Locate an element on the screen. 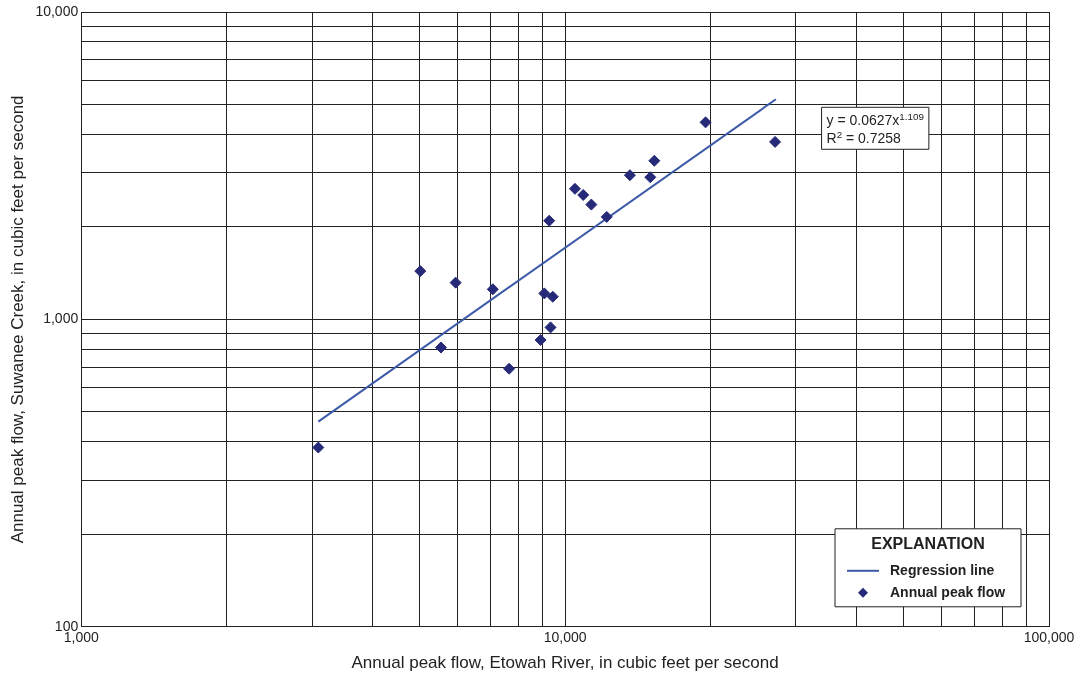 Image resolution: width=1079 pixels, height=686 pixels. legend-label: Regression line is located at coordinates (942, 569).